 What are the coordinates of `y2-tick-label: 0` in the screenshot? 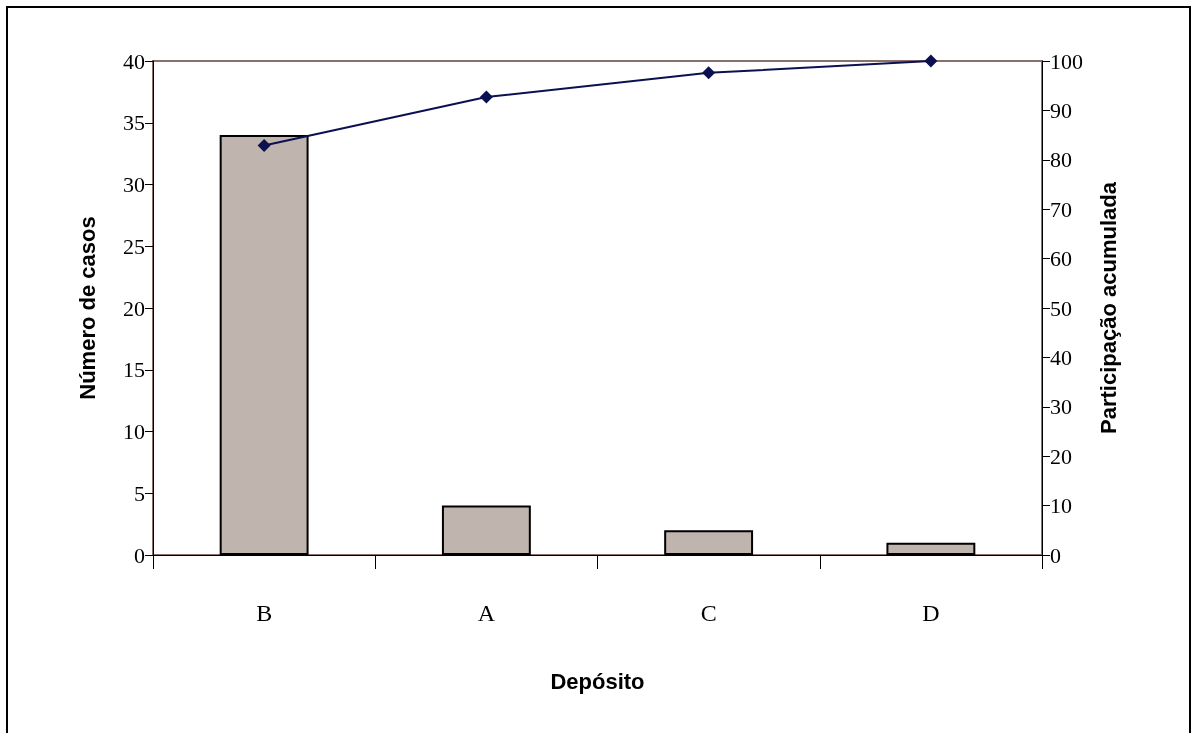 It's located at (1055, 555).